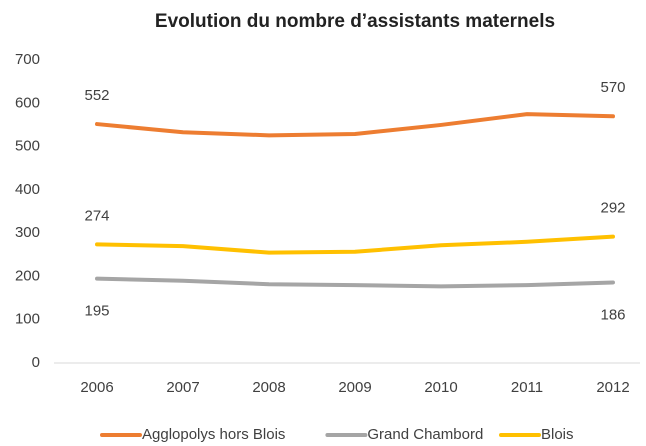 The width and height of the screenshot is (646, 446). Describe the element at coordinates (612, 314) in the screenshot. I see `data-label: 186` at that location.